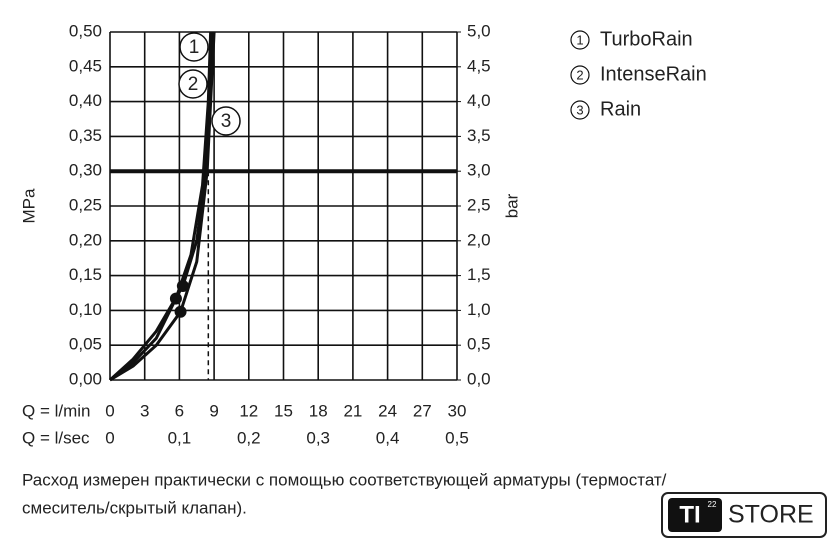  What do you see at coordinates (85, 274) in the screenshot?
I see `y-tick-label: 0,15` at bounding box center [85, 274].